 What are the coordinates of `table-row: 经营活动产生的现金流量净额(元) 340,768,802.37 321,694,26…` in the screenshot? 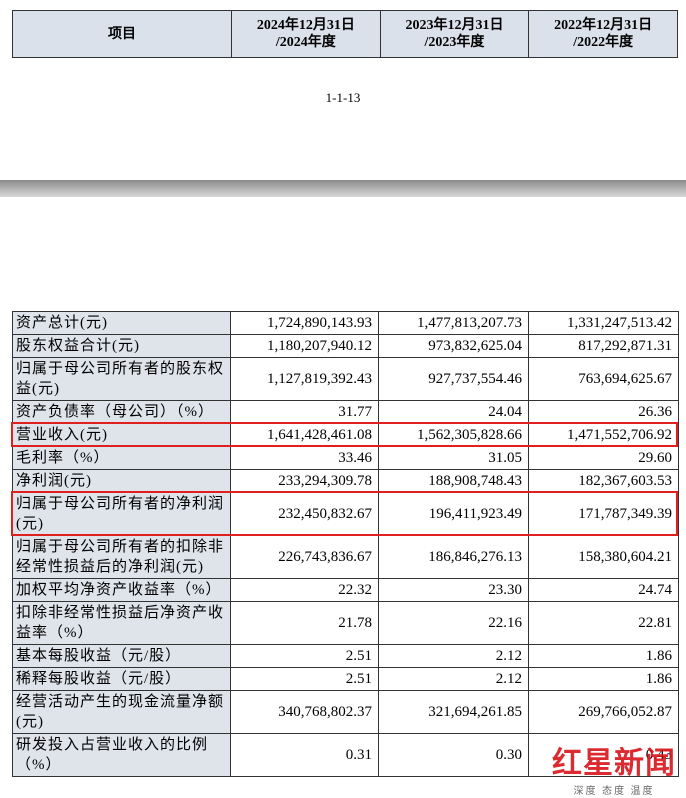 It's located at (345, 712).